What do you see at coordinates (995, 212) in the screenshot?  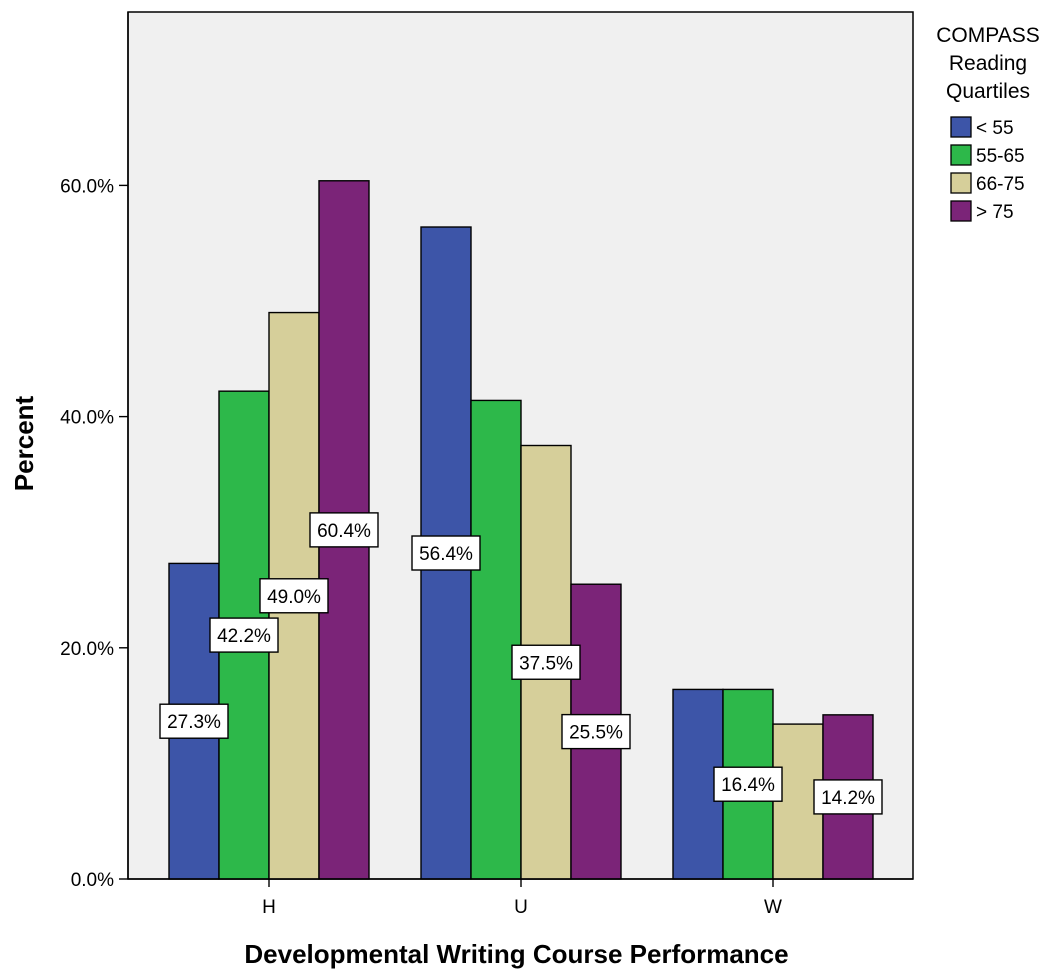 I see `legend-label-4: > 75` at bounding box center [995, 212].